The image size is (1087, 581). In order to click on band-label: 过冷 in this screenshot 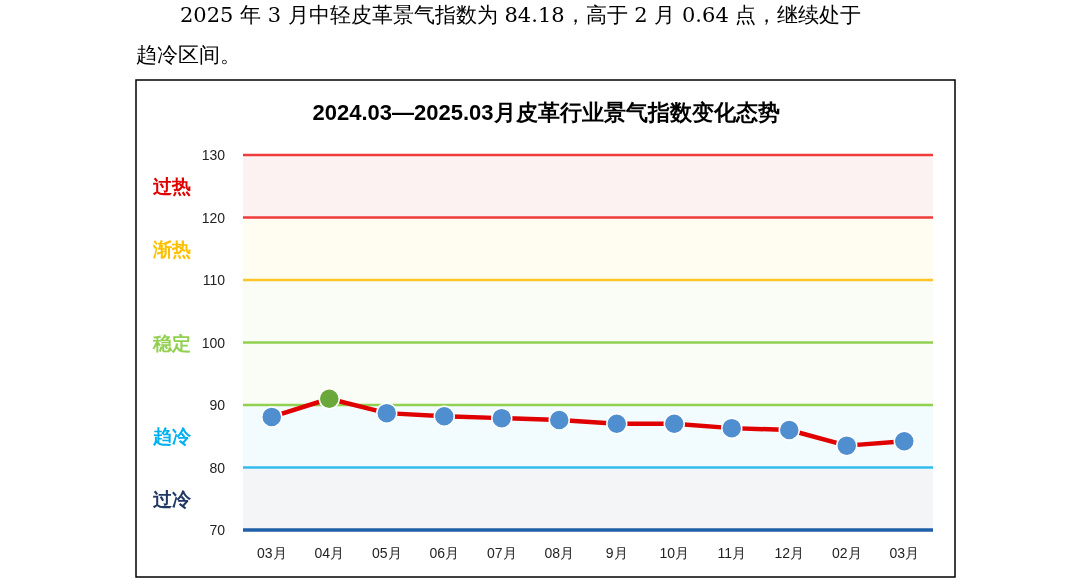, I will do `click(172, 498)`.